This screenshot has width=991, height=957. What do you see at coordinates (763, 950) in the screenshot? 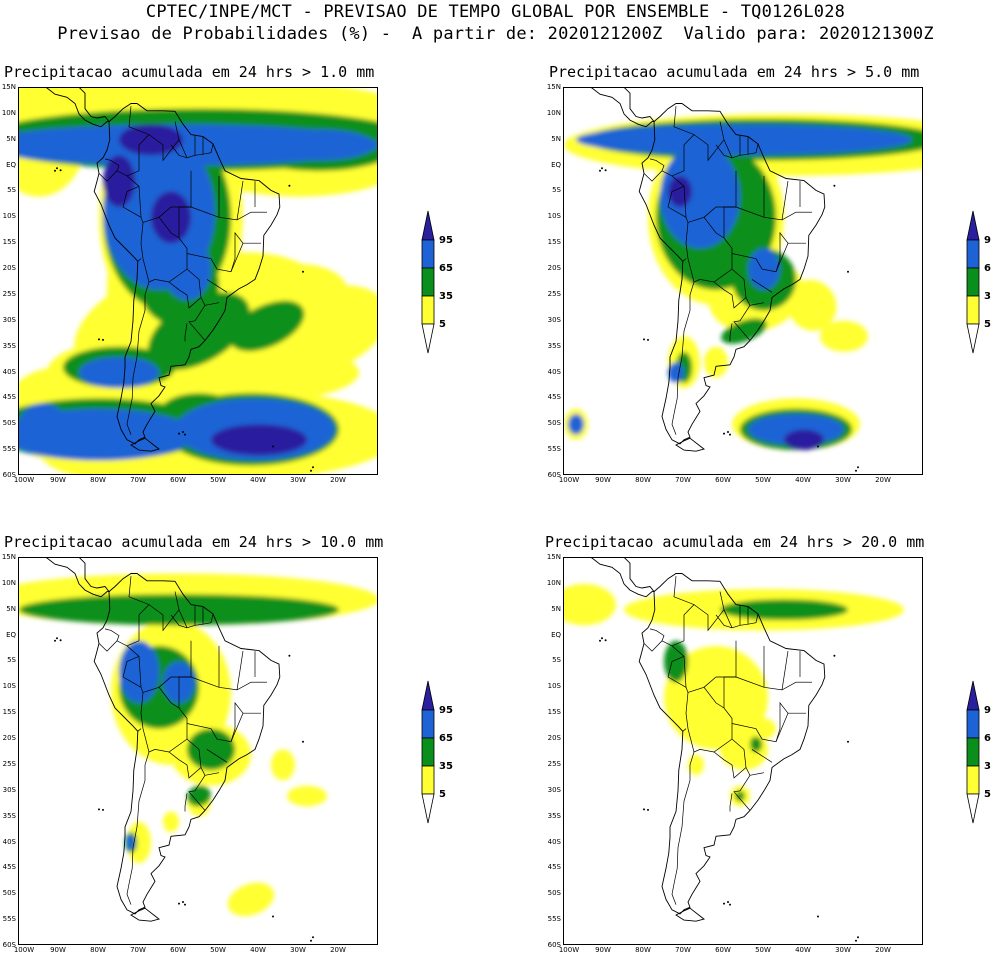
I see `longitude-tick-label: 50W` at bounding box center [763, 950].